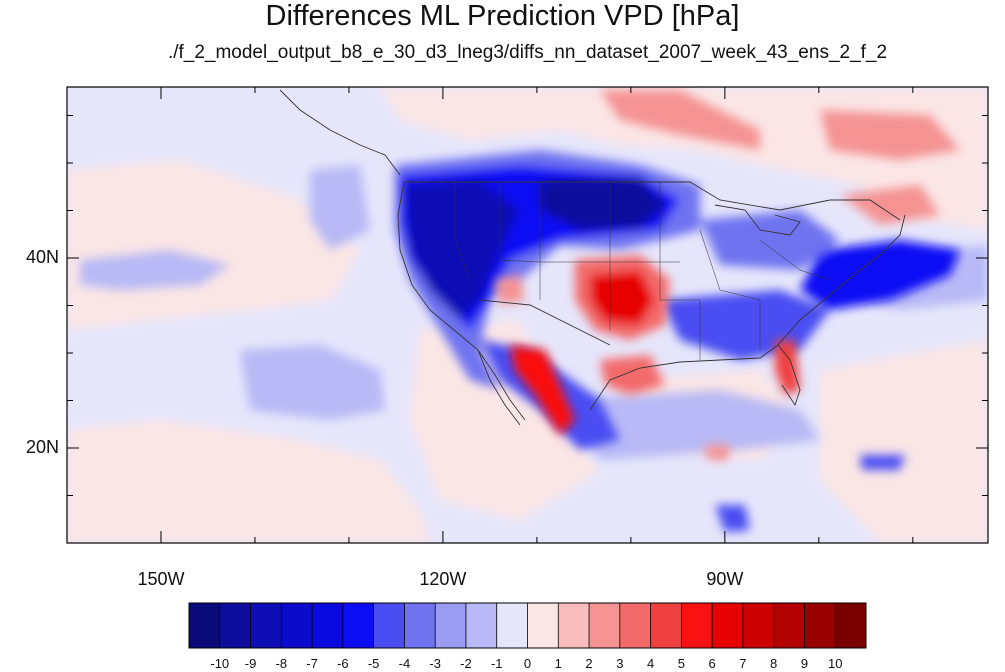  Describe the element at coordinates (281, 663) in the screenshot. I see `colorbar-label: -8` at that location.